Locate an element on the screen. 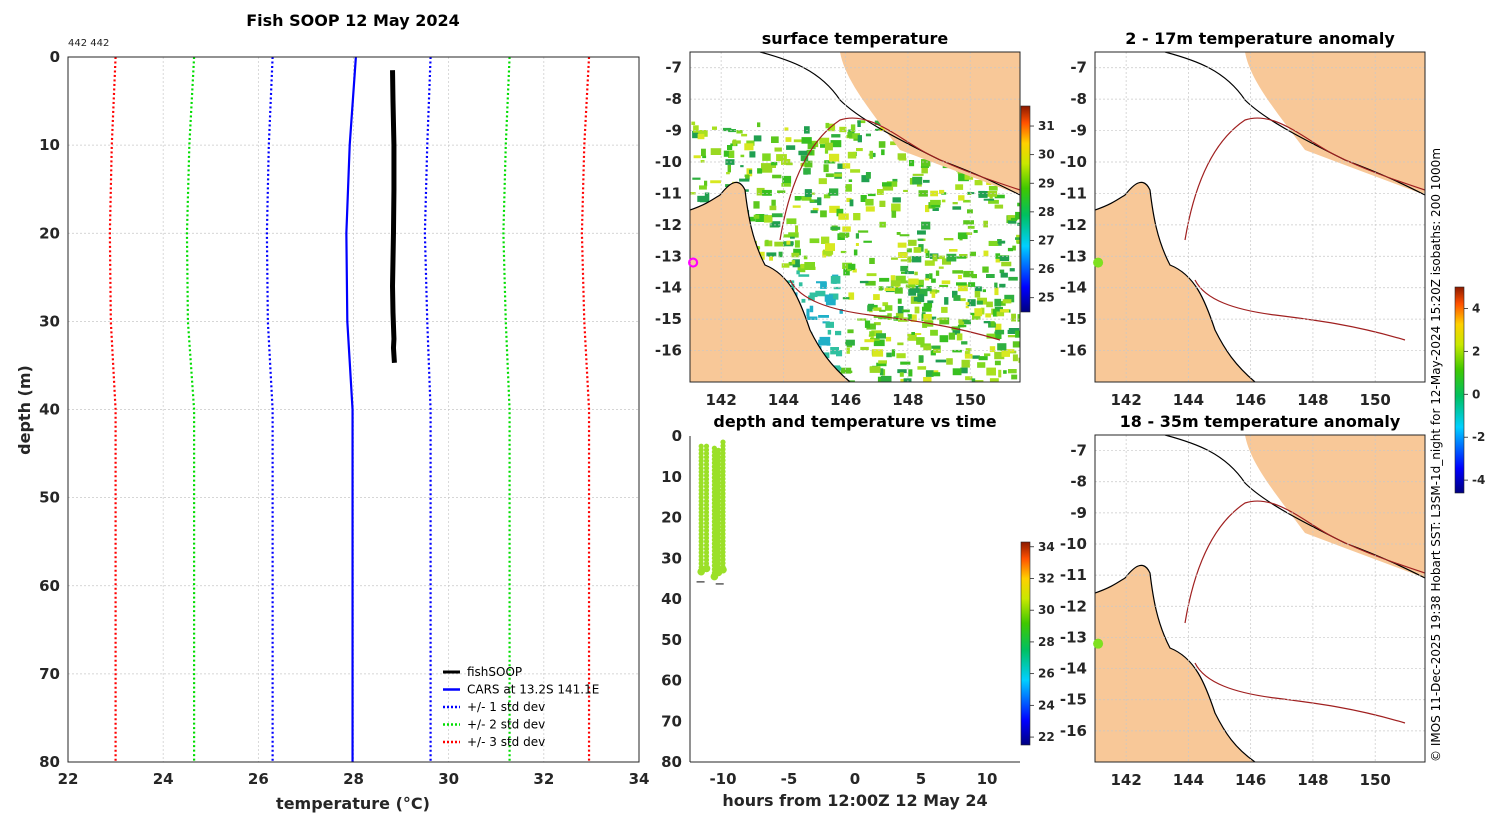 The height and width of the screenshot is (820, 1500). x-tick-label: 142 is located at coordinates (1125, 780).